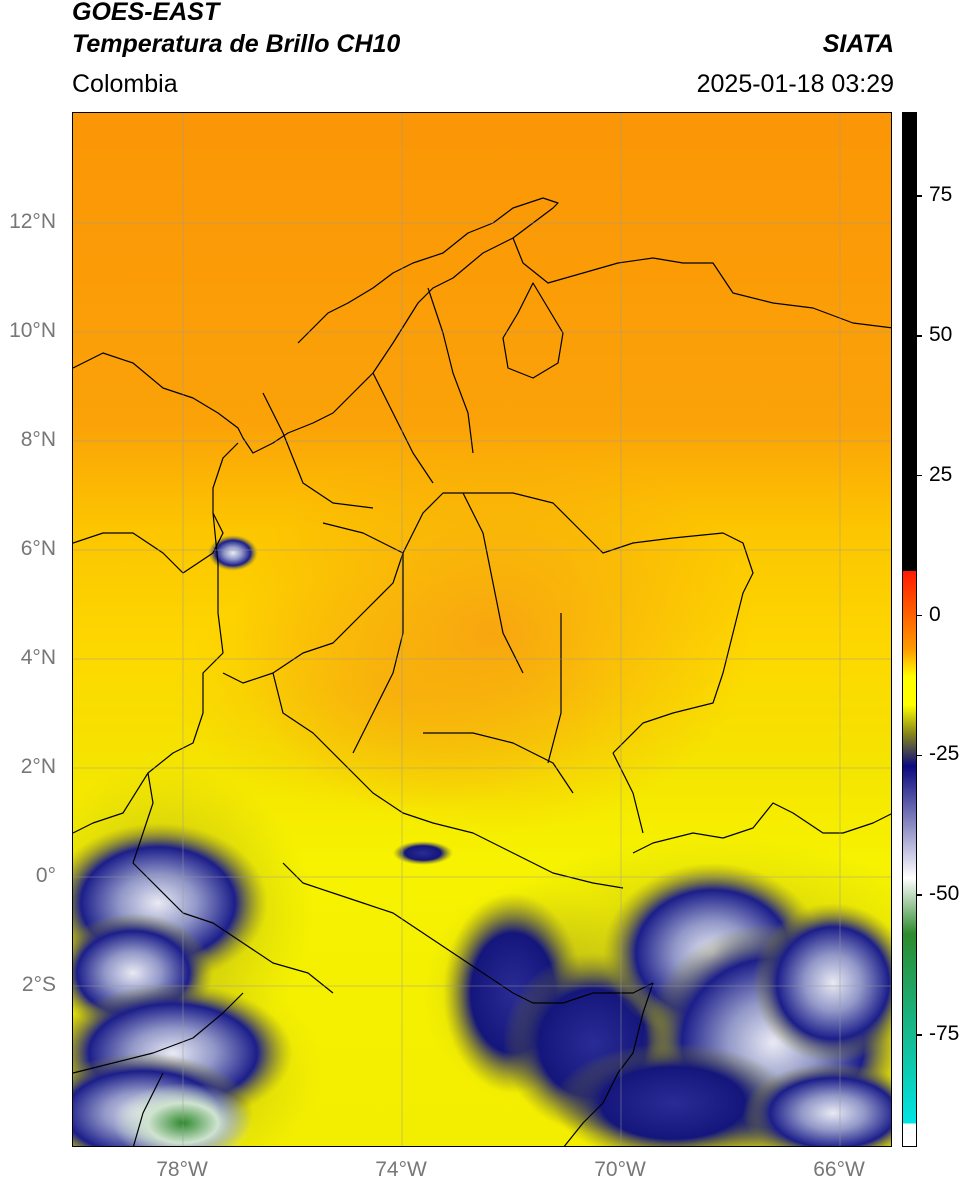 This screenshot has height=1190, width=966. What do you see at coordinates (236, 44) in the screenshot?
I see `product-title: Temperatura de Brillo CH10` at bounding box center [236, 44].